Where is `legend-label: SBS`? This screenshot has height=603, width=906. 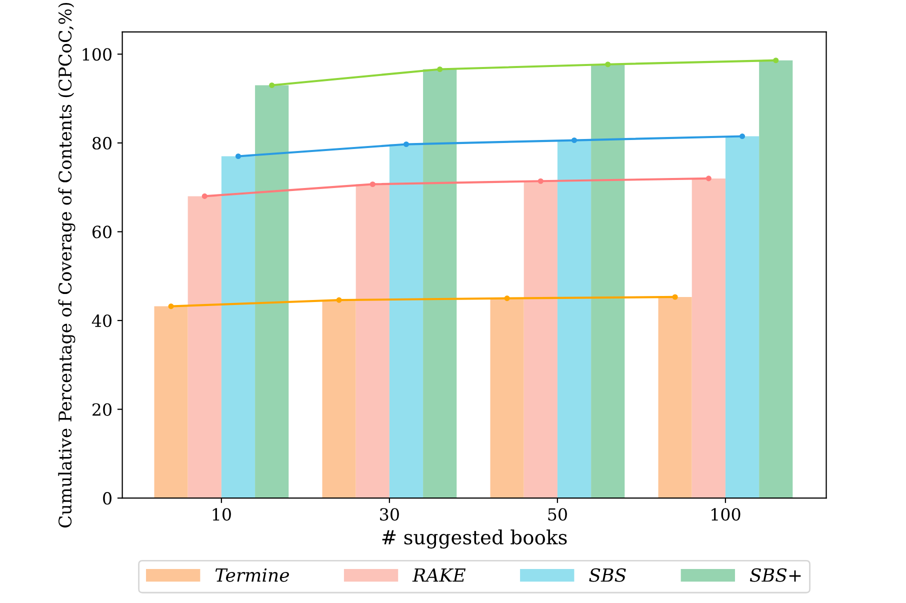
legend-label: SBS is located at coordinates (607, 575).